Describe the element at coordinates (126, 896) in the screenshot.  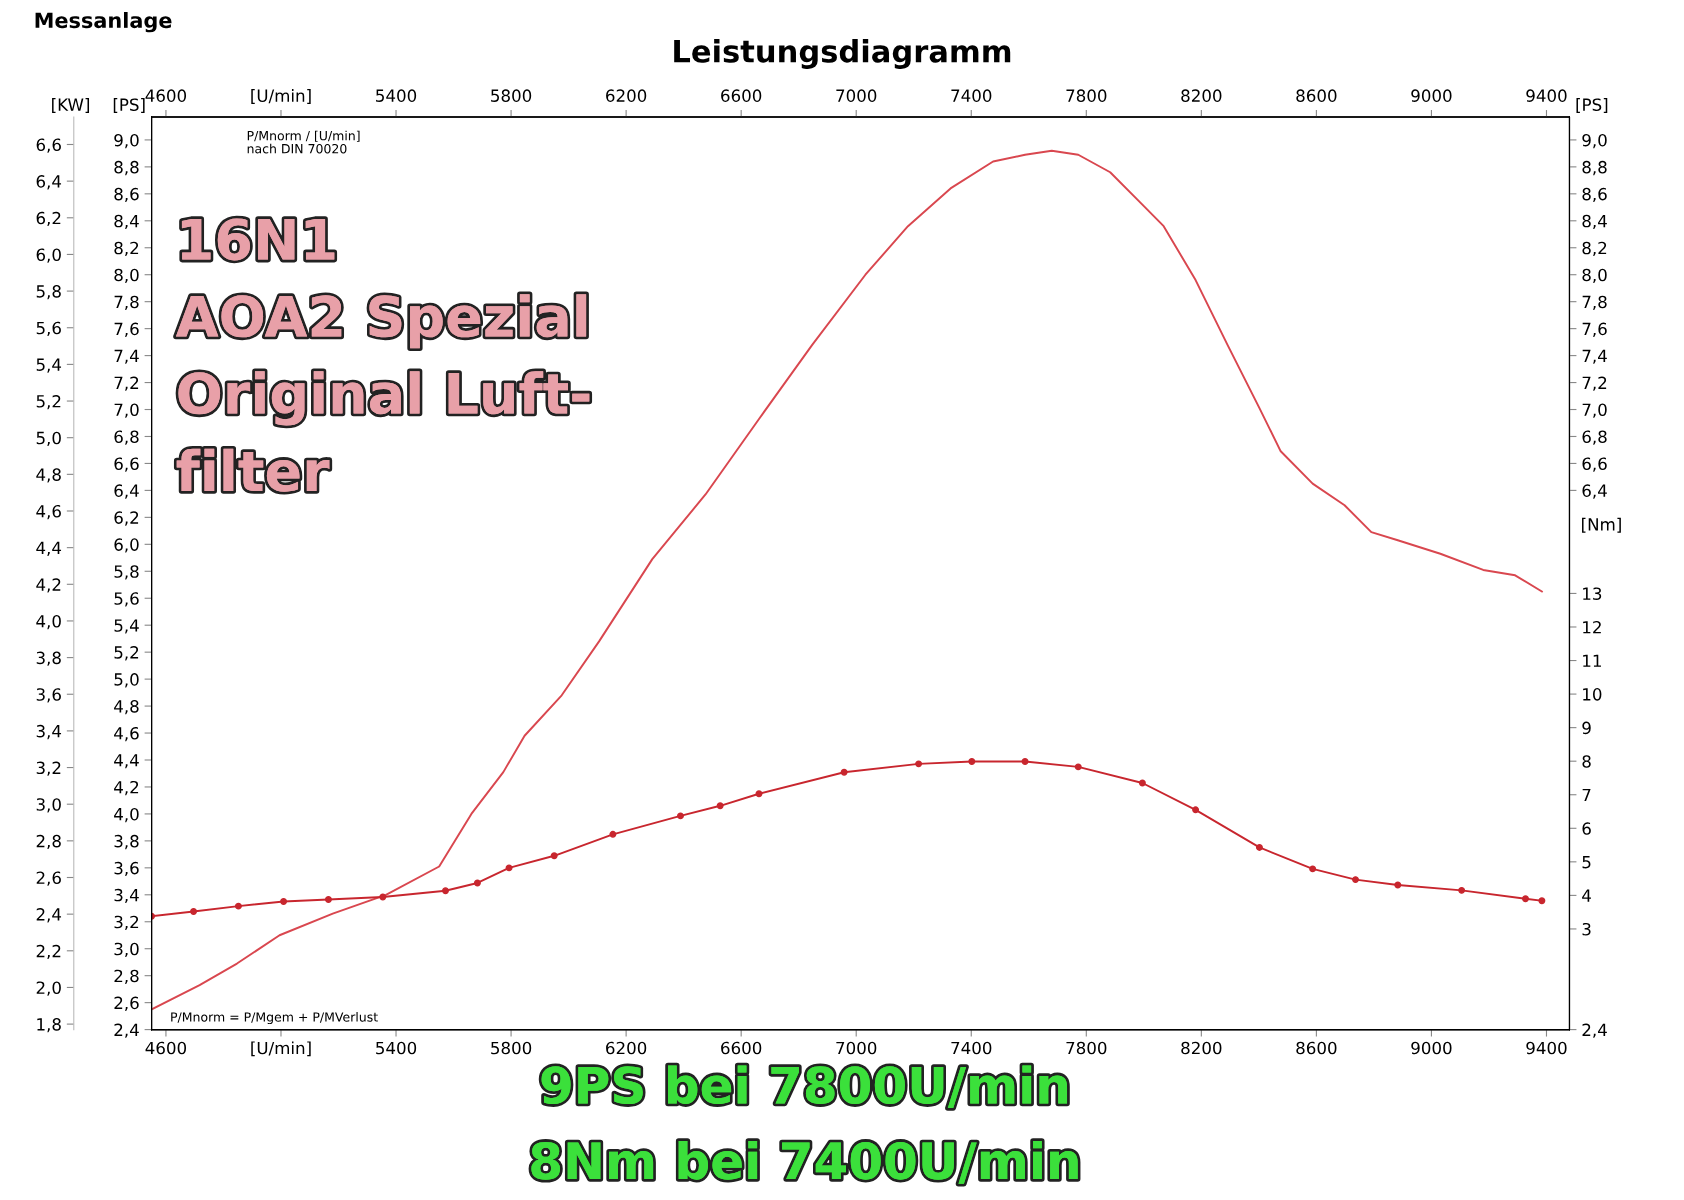
I see `y-tick-label: 3,4` at that location.